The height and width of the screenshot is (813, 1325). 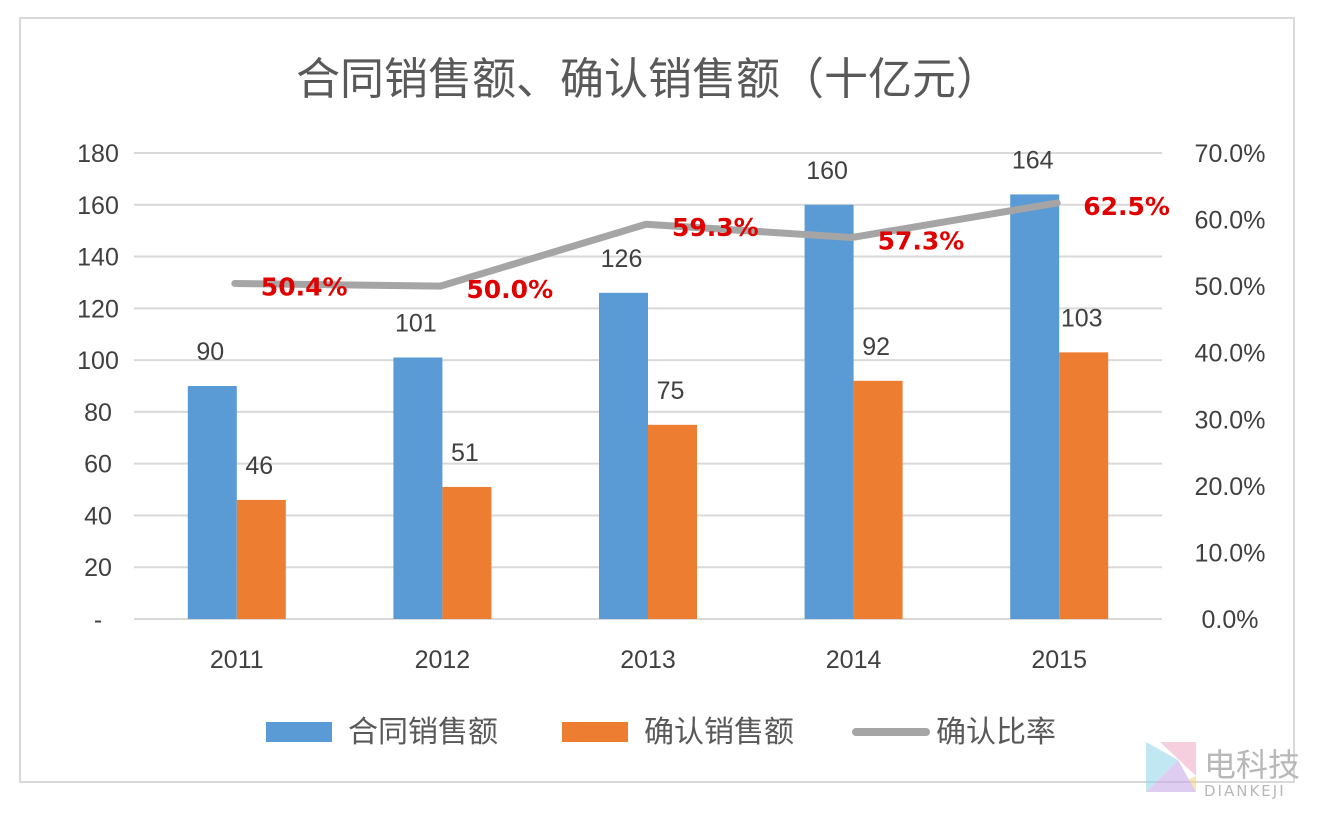 I want to click on right-axis-tick-label: 40.0%, so click(x=1230, y=354).